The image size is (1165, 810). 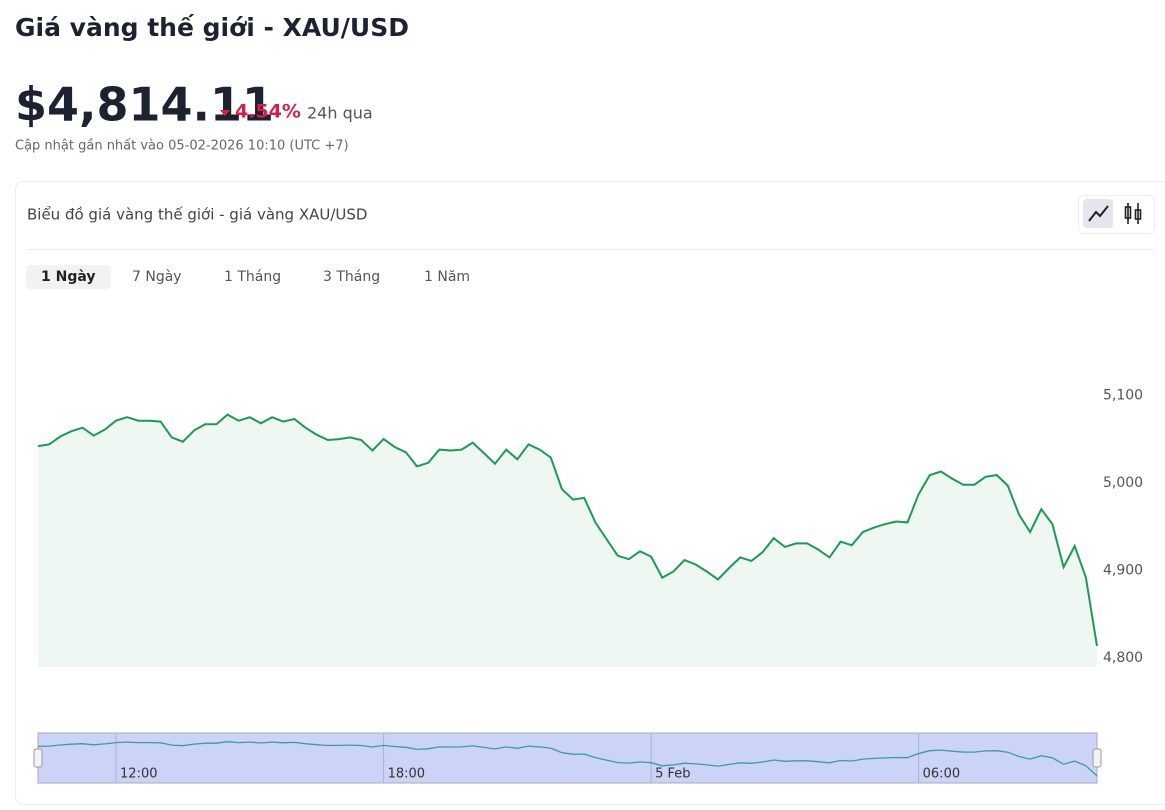 I want to click on tab-highlight, so click(x=68, y=277).